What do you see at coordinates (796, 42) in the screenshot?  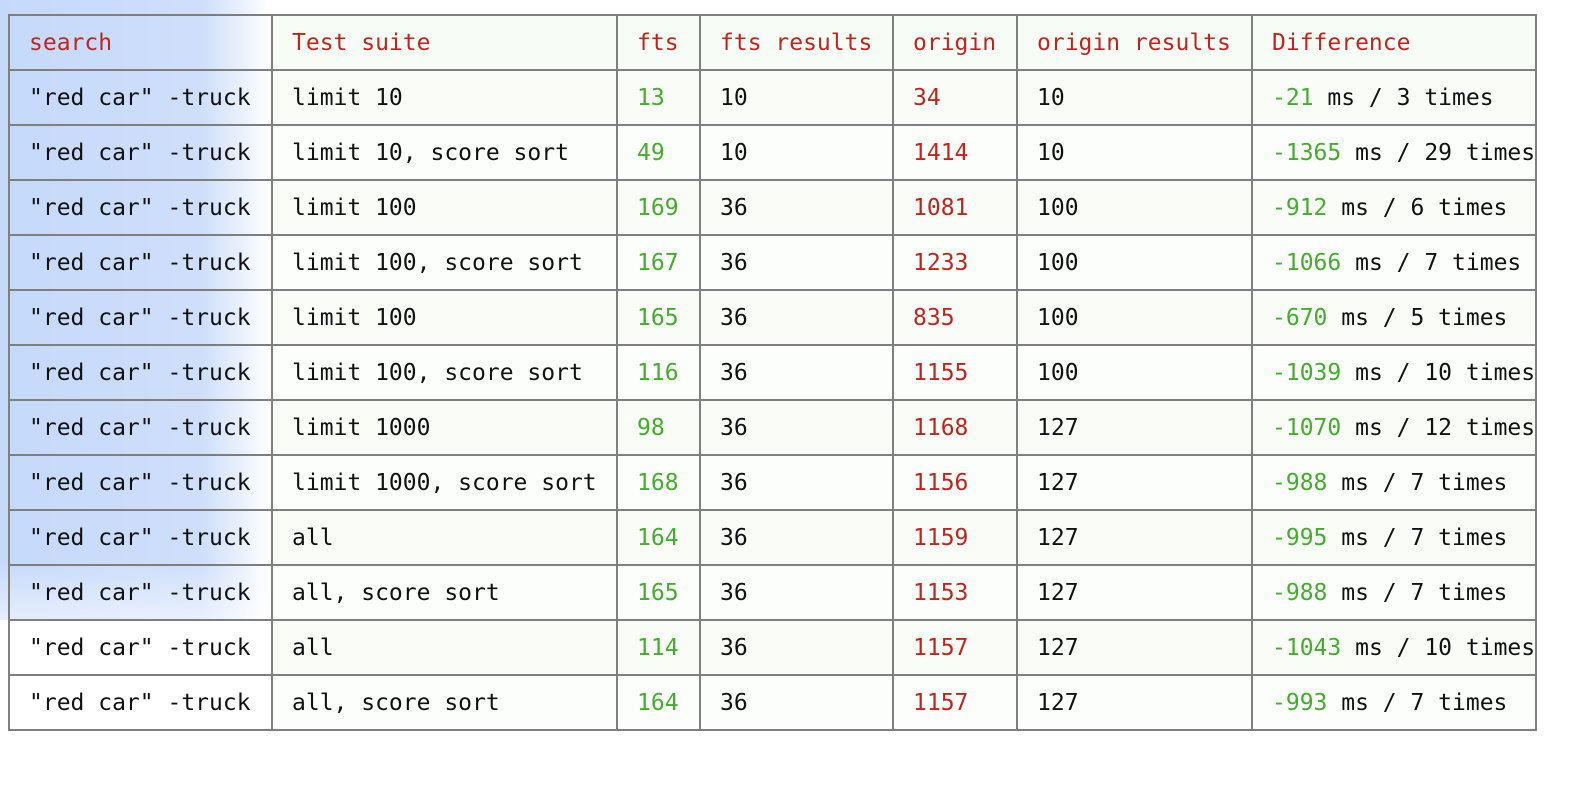 I see `header-fts-results: fts results` at bounding box center [796, 42].